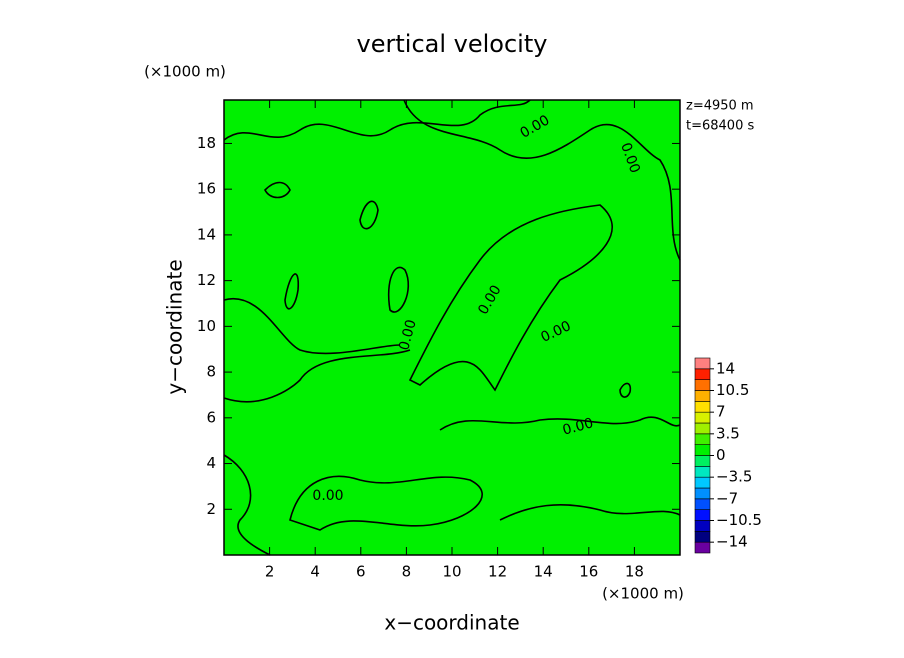  Describe the element at coordinates (720, 126) in the screenshot. I see `annotation: t=68400 s` at that location.